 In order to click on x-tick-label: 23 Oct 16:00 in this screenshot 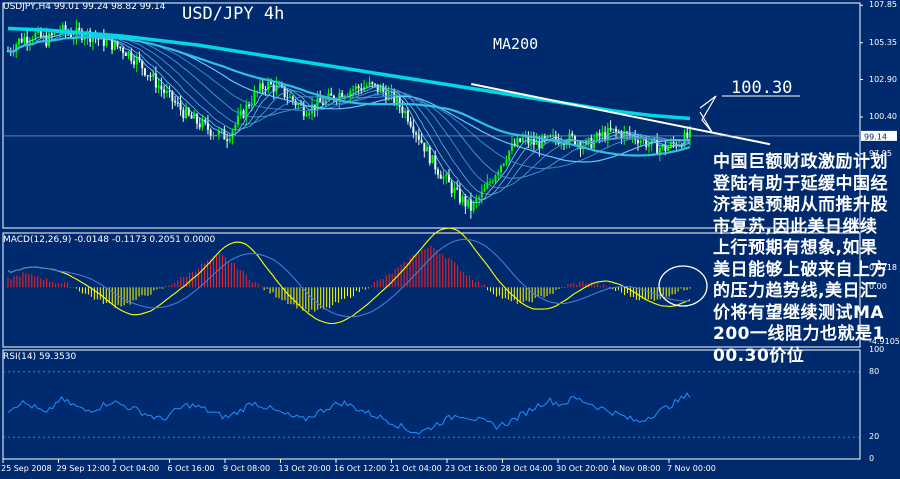, I will do `click(471, 468)`.